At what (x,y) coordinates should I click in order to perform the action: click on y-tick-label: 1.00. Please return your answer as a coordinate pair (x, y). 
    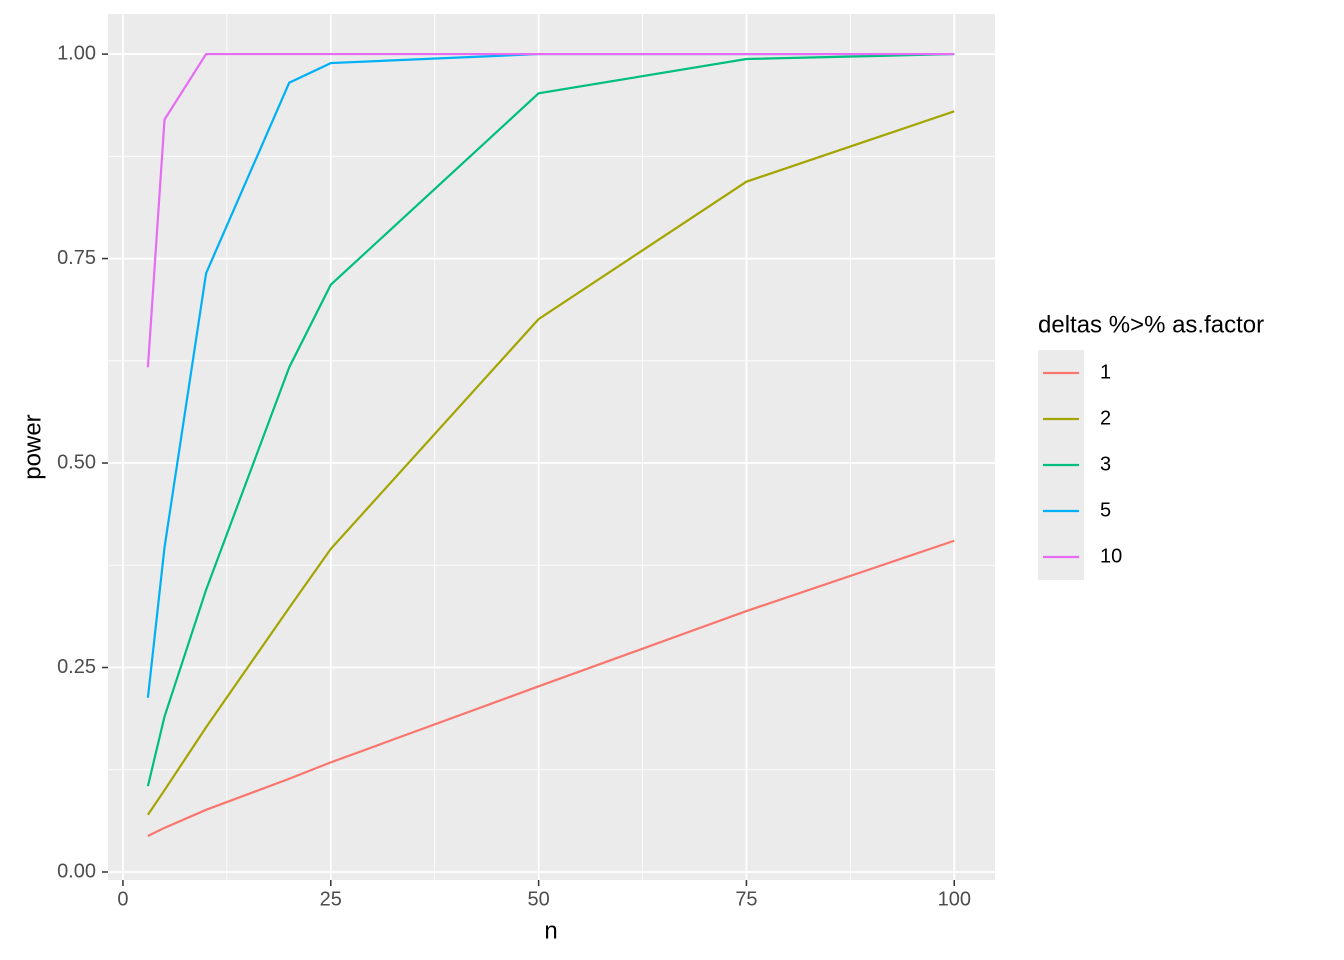
    Looking at the image, I should click on (76, 53).